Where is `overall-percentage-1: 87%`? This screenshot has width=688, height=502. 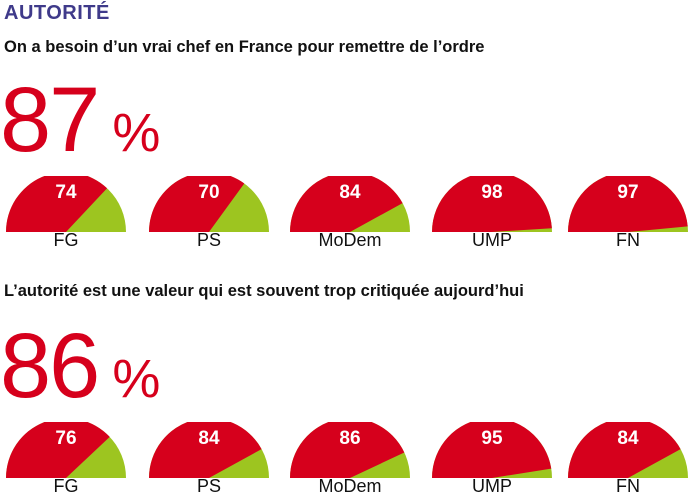 overall-percentage-1: 87% is located at coordinates (80, 120).